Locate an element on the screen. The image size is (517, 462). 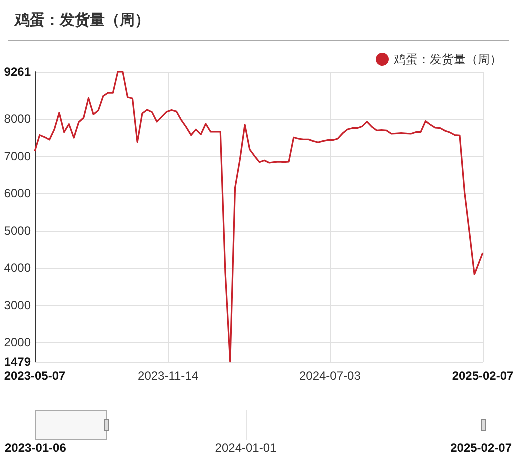
x-tick-label: 2024-07-03 is located at coordinates (330, 376).